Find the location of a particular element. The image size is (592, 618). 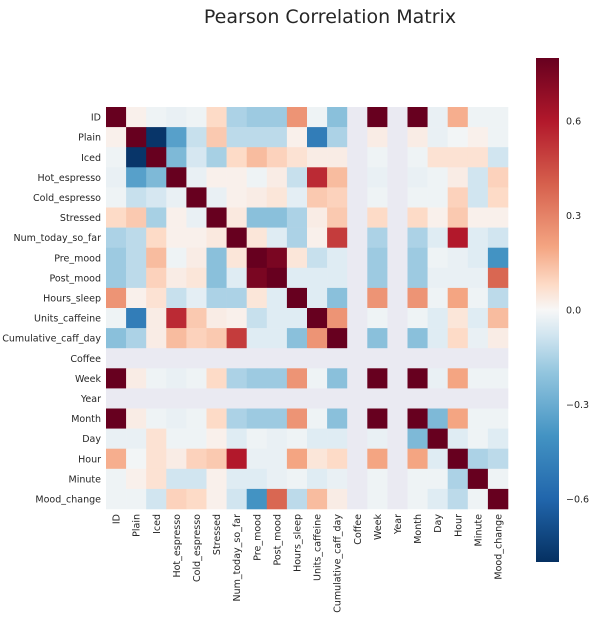

x-tick-label: Year is located at coordinates (398, 524).